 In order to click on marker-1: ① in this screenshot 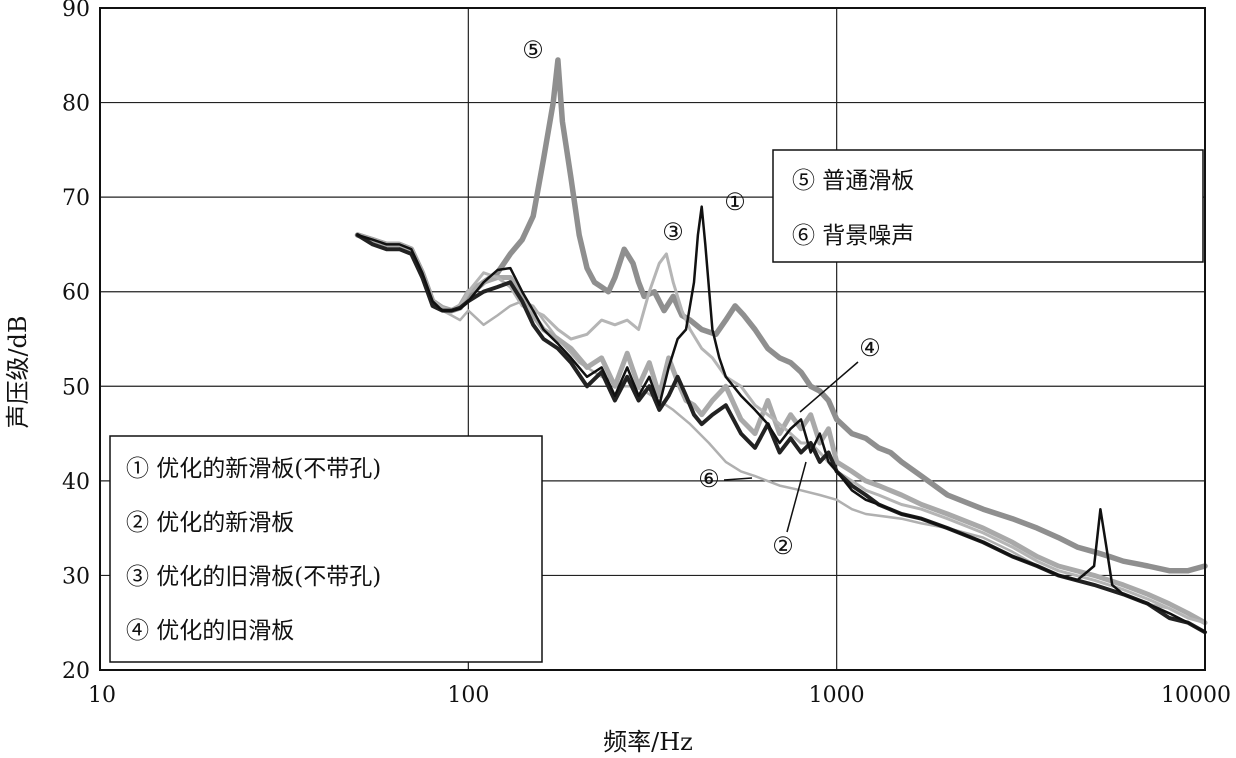, I will do `click(735, 202)`.